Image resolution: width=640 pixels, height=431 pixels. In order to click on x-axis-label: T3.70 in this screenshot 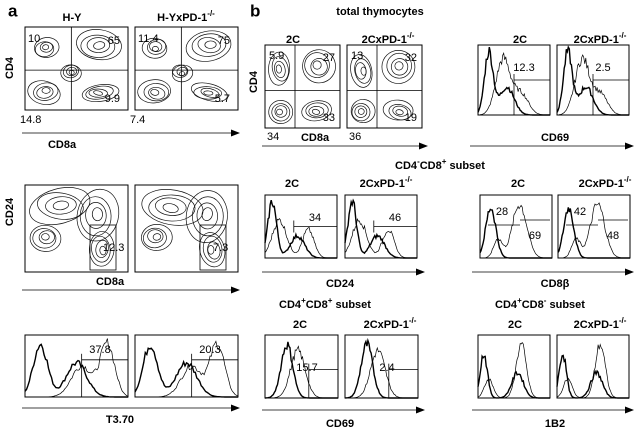, I will do `click(120, 420)`.